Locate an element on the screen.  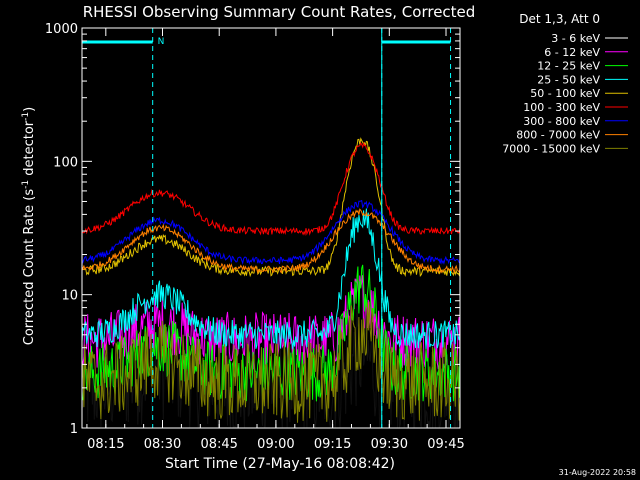
y-label-main: Corrected Count Rate (s is located at coordinates (29, 267).